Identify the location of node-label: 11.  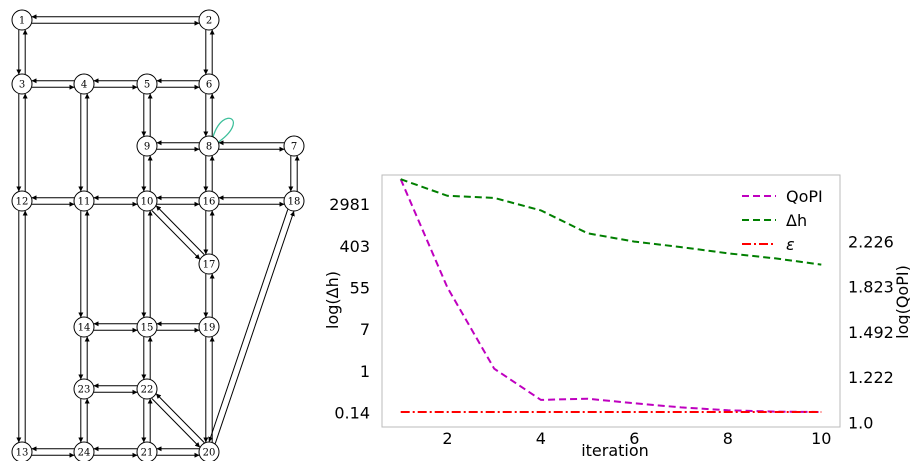
(84, 202).